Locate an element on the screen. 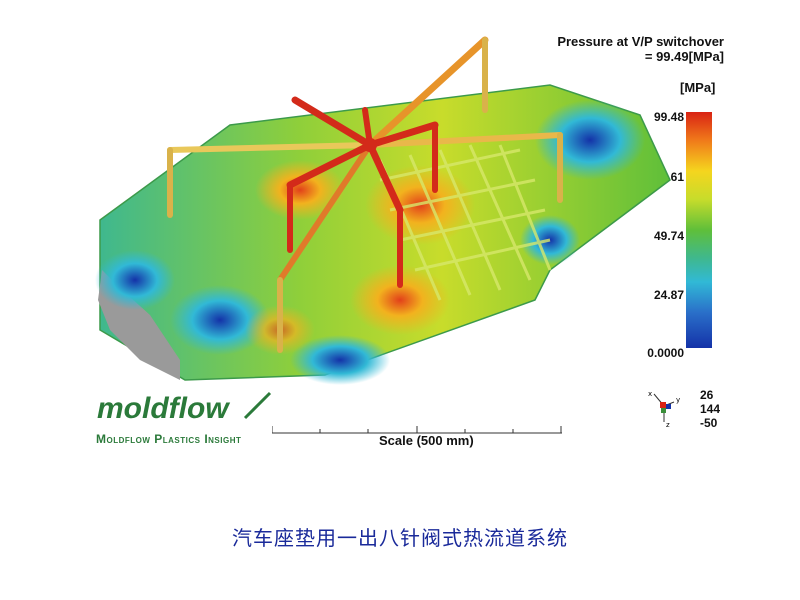 This screenshot has height=600, width=800. sprue is located at coordinates (370, 145).